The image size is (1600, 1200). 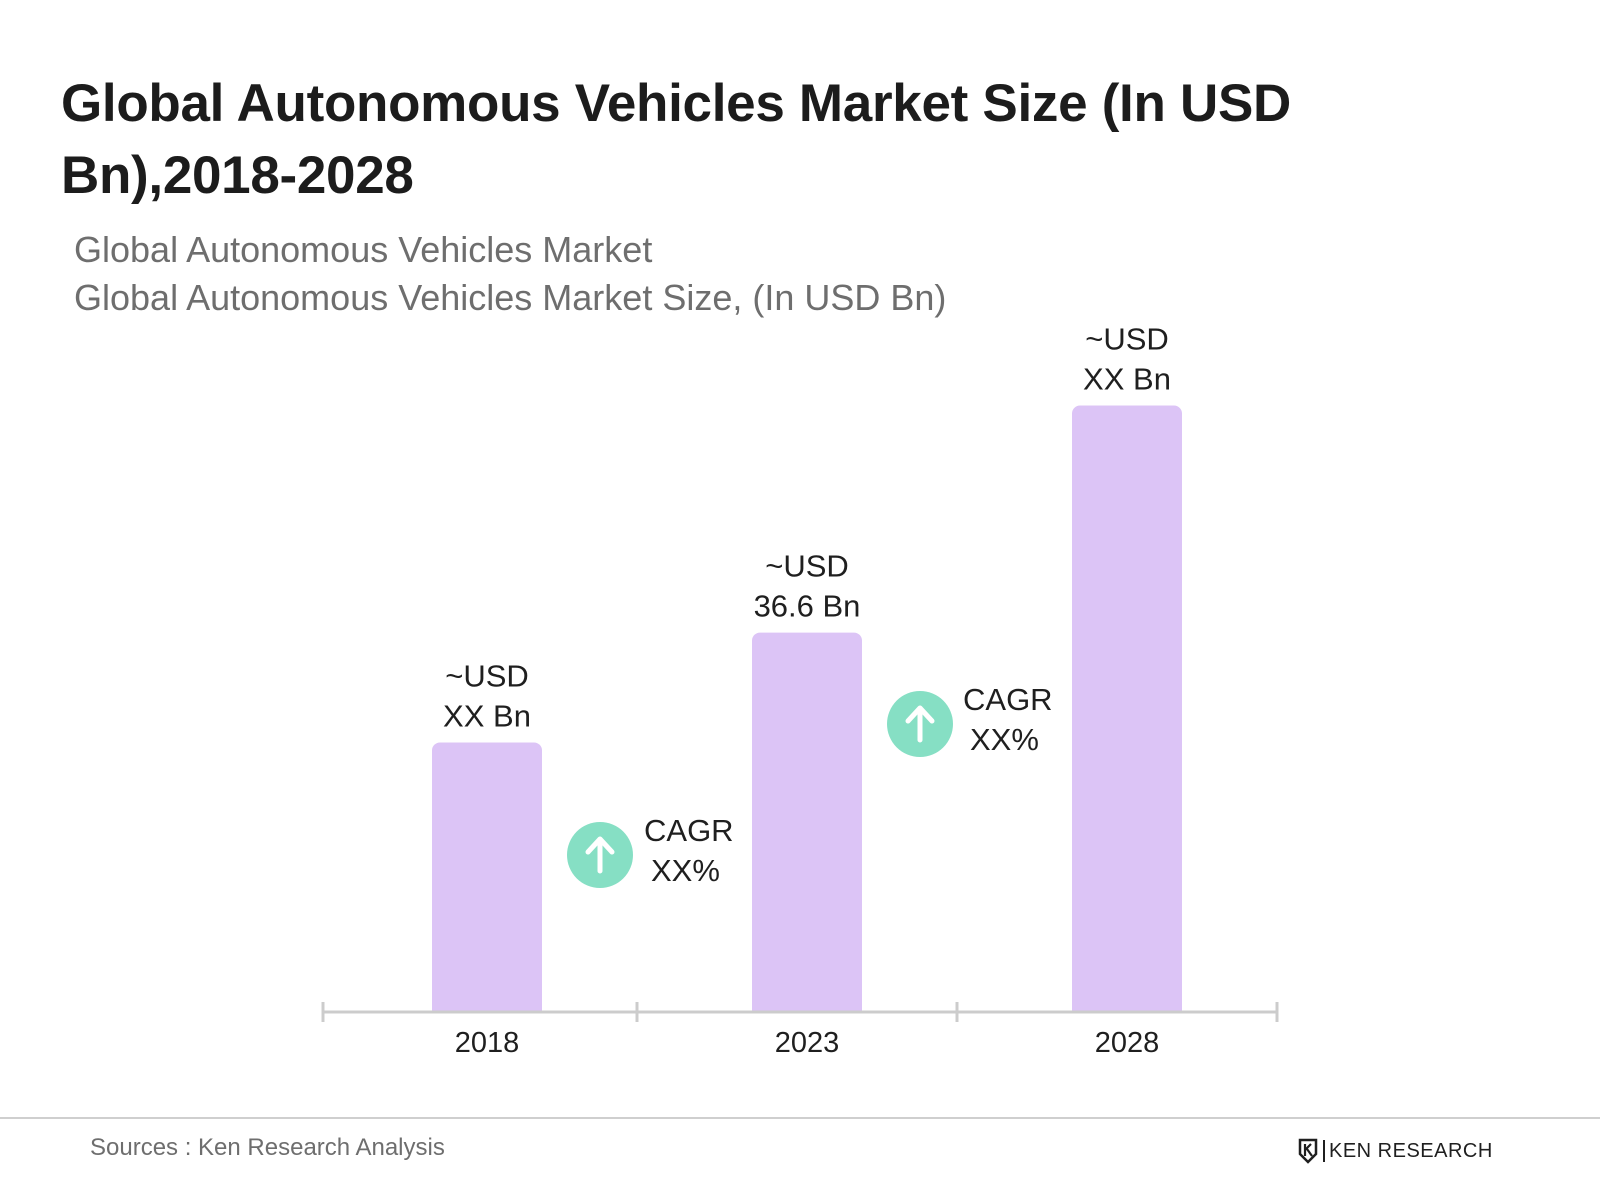 What do you see at coordinates (1004, 739) in the screenshot?
I see `cagr-value-2: XX%` at bounding box center [1004, 739].